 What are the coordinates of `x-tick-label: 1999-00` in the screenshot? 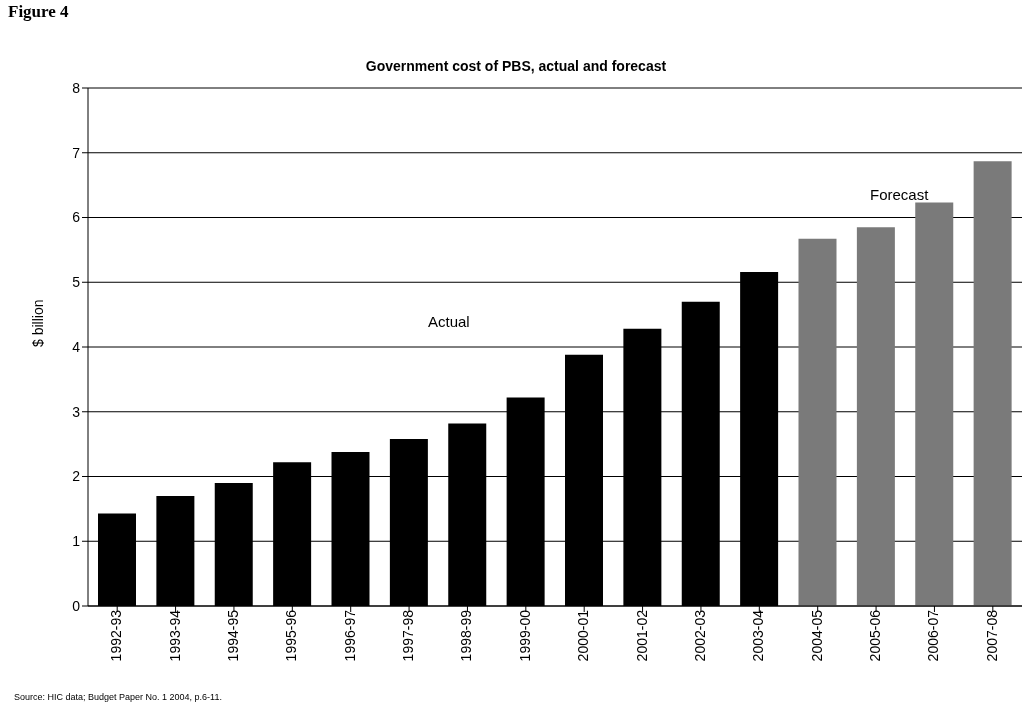 It's located at (524, 635).